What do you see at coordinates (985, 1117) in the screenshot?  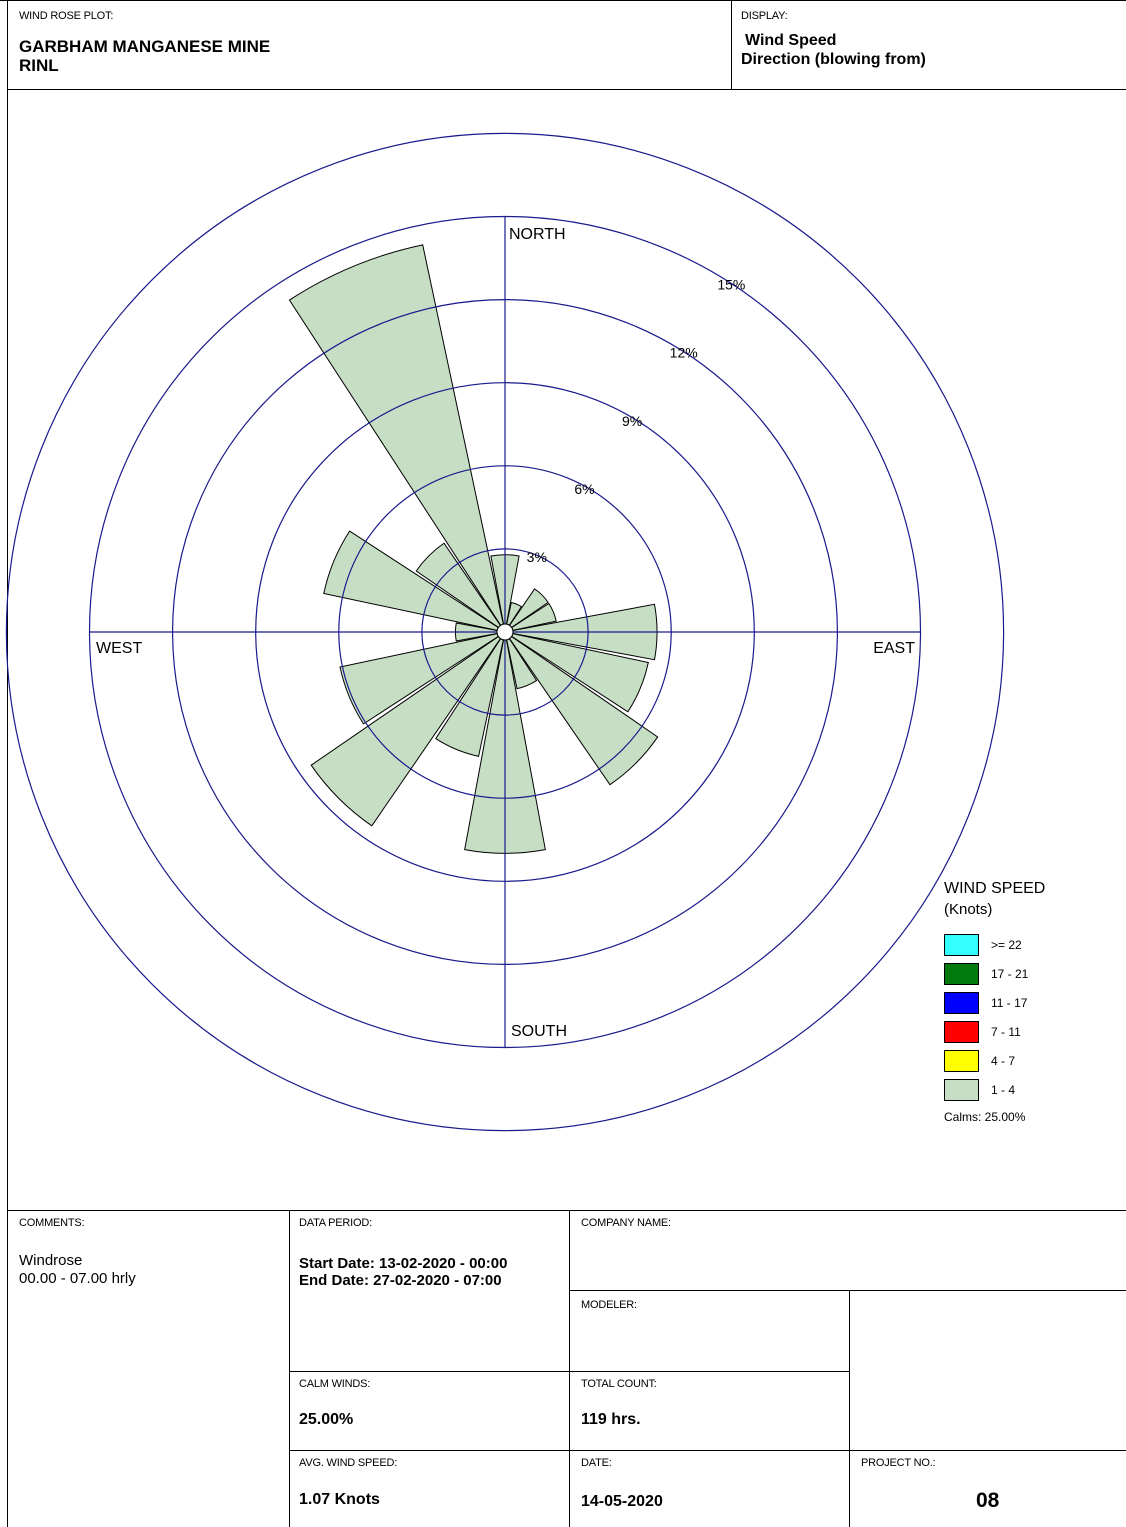 I see `legend-calms: Calms: 25.00%` at bounding box center [985, 1117].